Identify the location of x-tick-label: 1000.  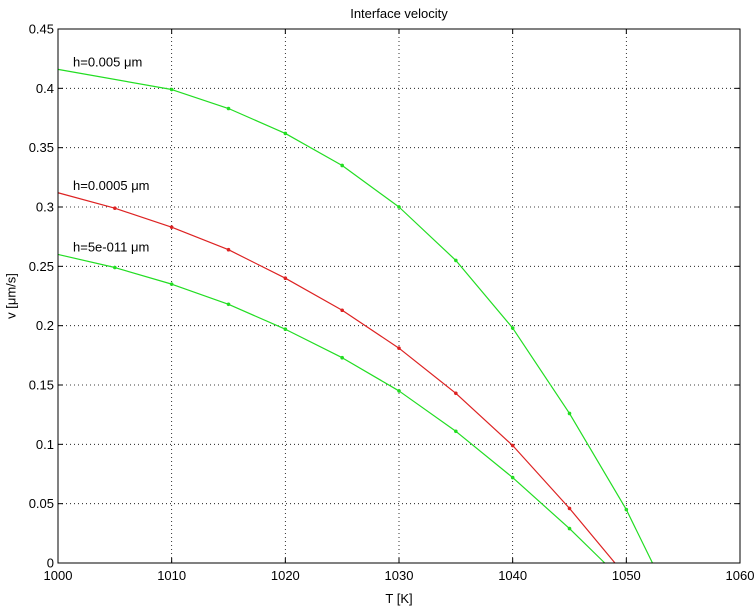
(58, 575).